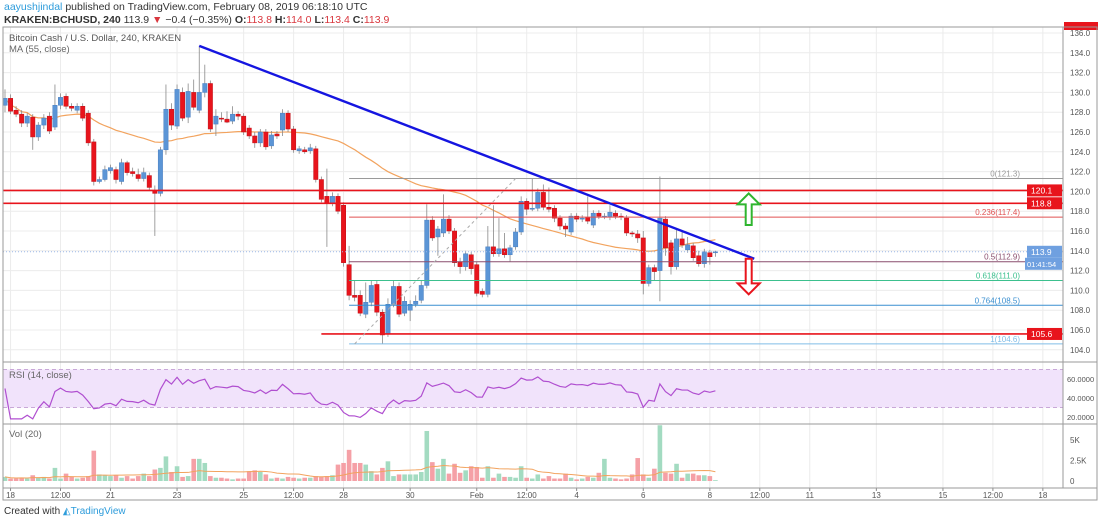  I want to click on price-tick-label: 136.0, so click(1080, 33).